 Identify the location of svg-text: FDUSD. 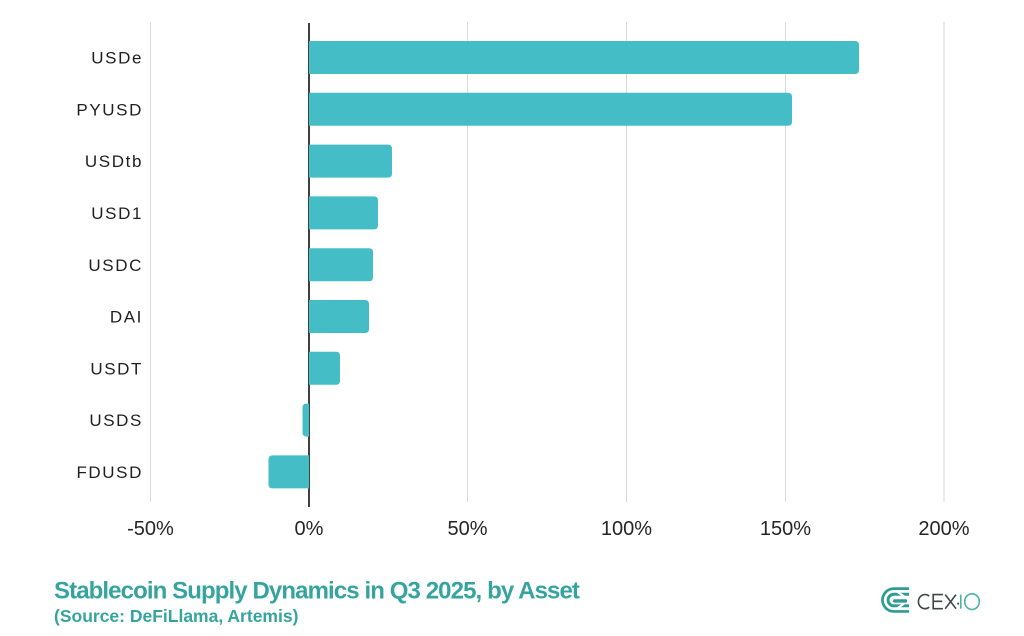
(109, 472).